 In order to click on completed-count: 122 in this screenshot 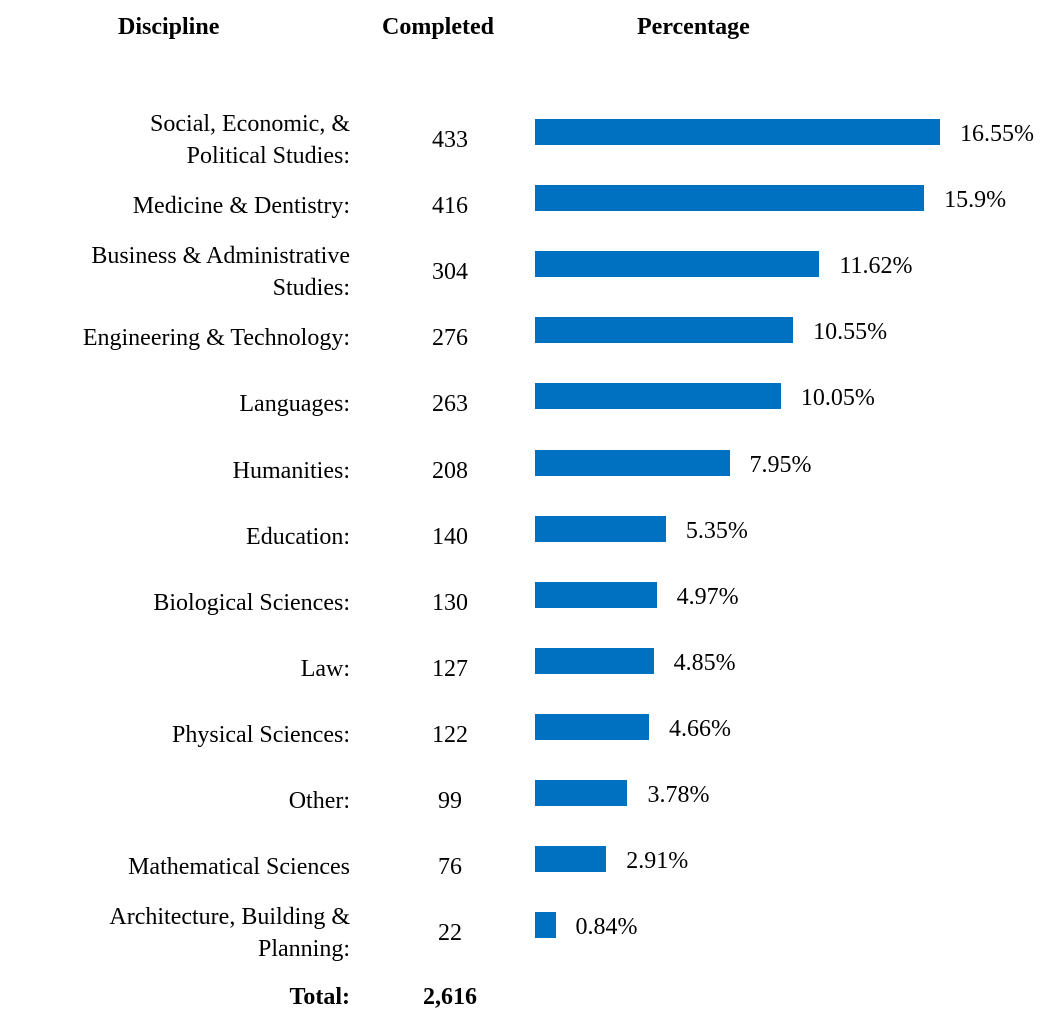, I will do `click(450, 734)`.